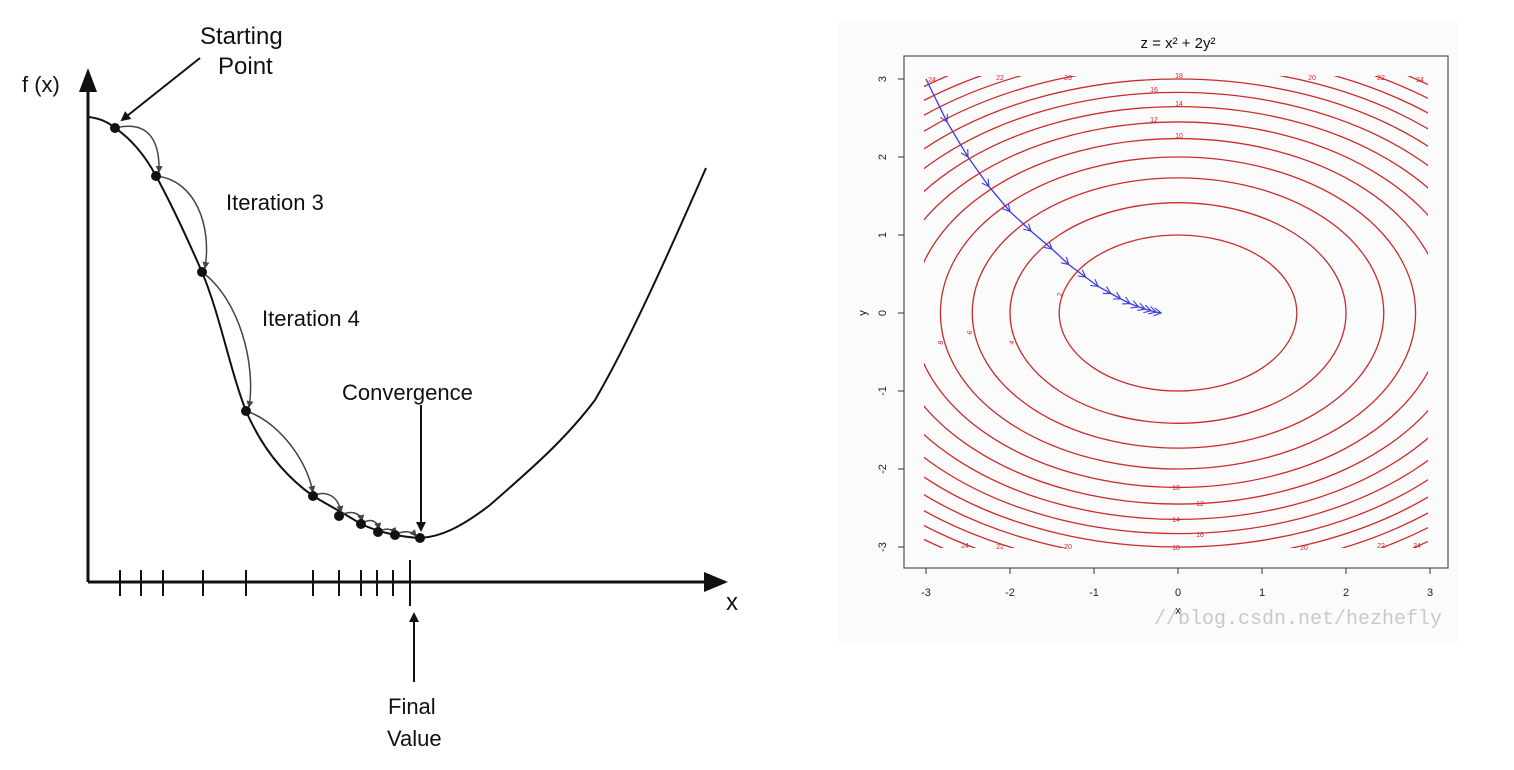  I want to click on y-tick-label: -2, so click(883, 469).